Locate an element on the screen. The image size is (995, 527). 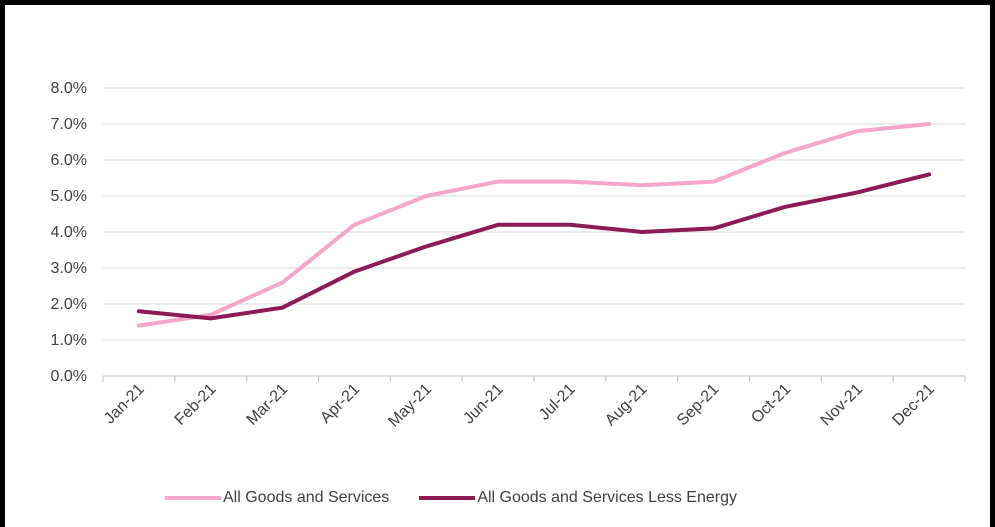
x-tick-label: Jan-21 is located at coordinates (124, 404).